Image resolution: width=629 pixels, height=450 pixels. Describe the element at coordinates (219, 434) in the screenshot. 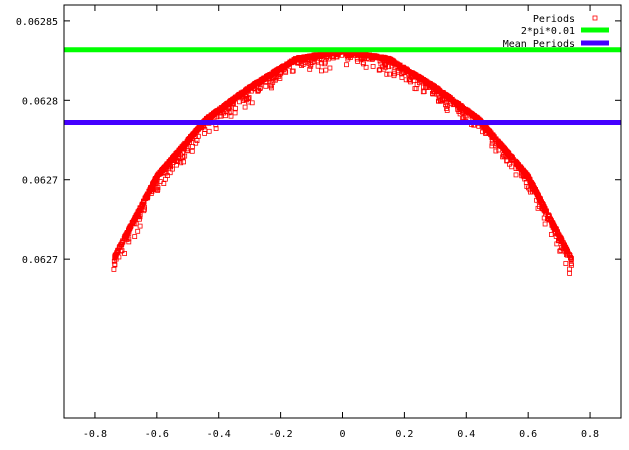

I see `x-tick-label: -0.4` at that location.